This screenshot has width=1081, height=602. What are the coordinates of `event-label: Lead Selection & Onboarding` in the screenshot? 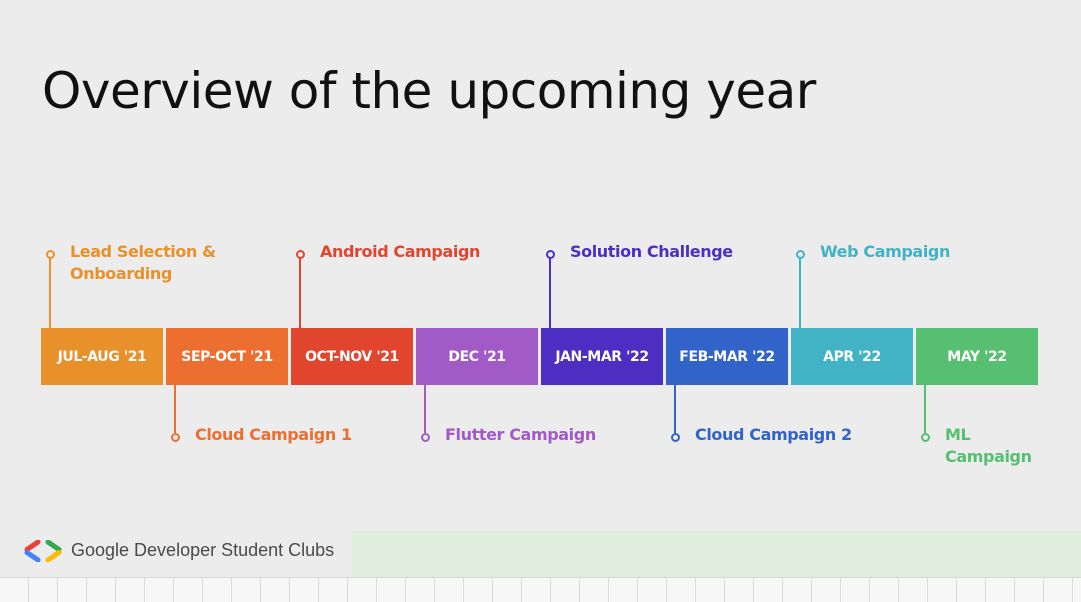 It's located at (143, 263).